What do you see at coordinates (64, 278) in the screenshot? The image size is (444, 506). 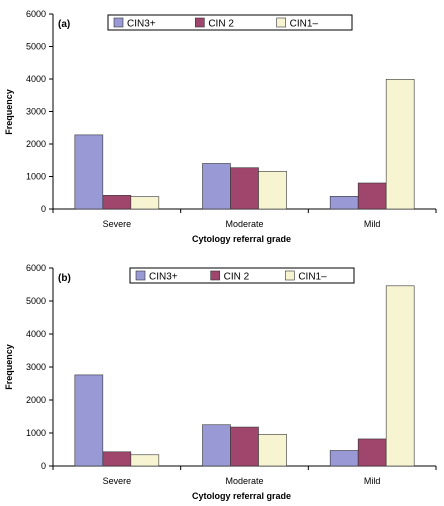 I see `panel-label: (b)` at bounding box center [64, 278].